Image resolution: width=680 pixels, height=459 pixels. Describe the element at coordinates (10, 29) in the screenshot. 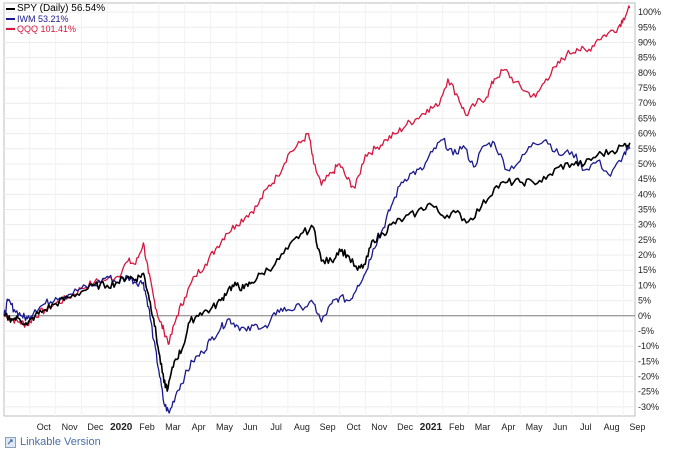

I see `legend-swatch-qqq` at that location.